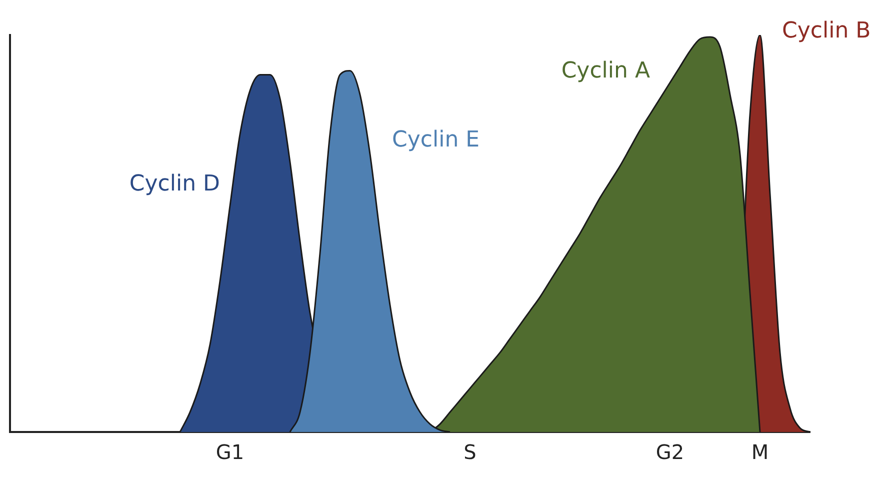 Image resolution: width=886 pixels, height=480 pixels. What do you see at coordinates (470, 452) in the screenshot?
I see `x-tick-label: S` at bounding box center [470, 452].